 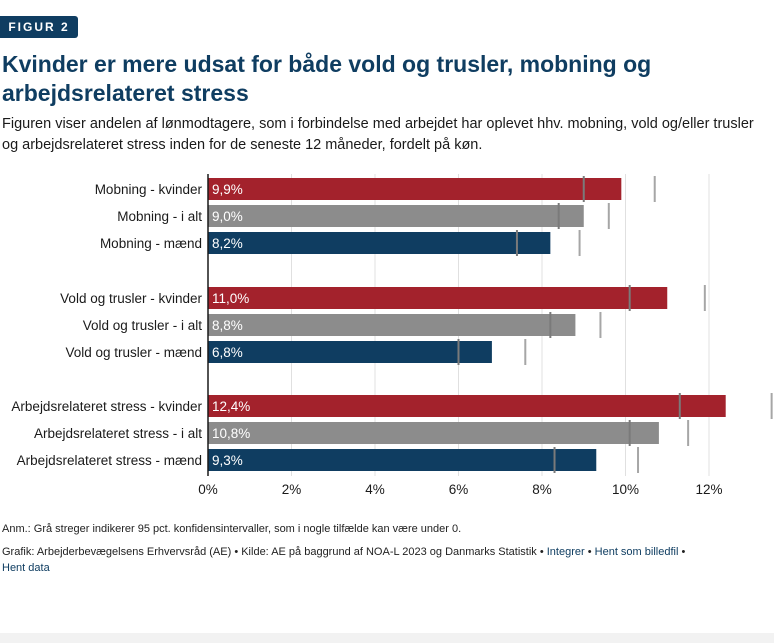 What do you see at coordinates (459, 489) in the screenshot?
I see `x-tick-label: 6%` at bounding box center [459, 489].